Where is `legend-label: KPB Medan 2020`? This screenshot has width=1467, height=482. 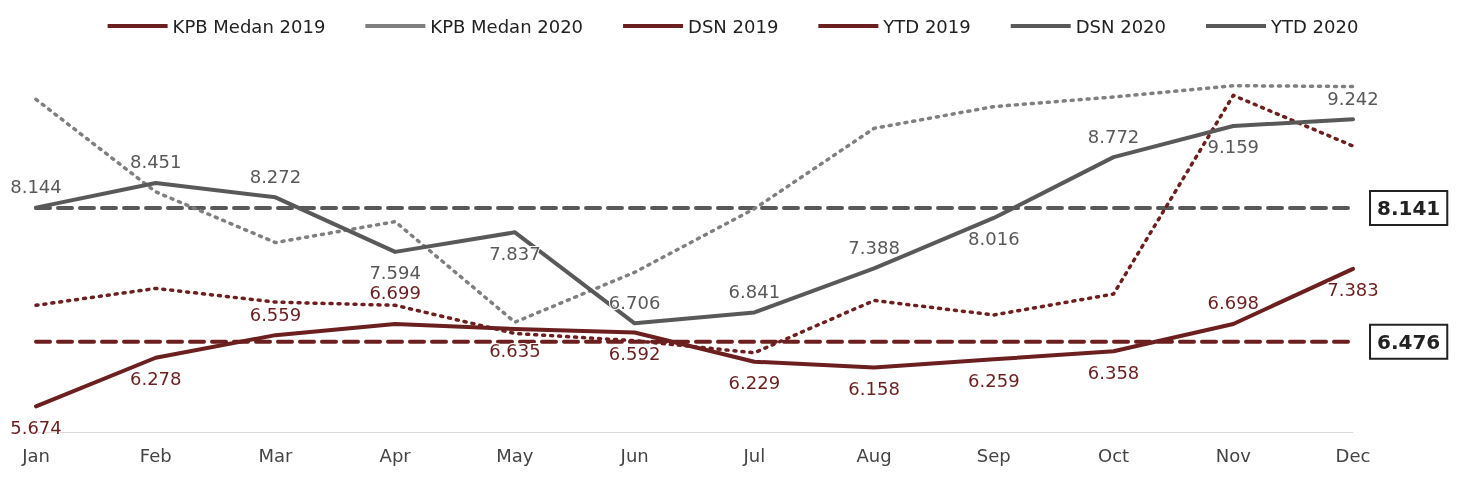 legend-label: KPB Medan 2020 is located at coordinates (507, 26).